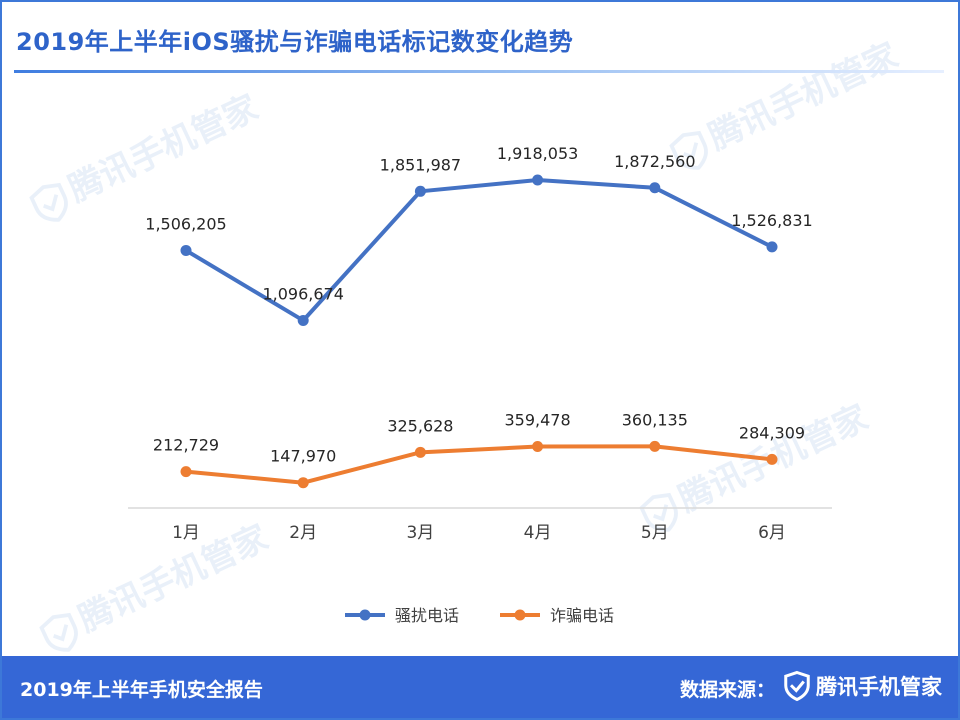  What do you see at coordinates (654, 161) in the screenshot?
I see `data-label: 1,872,560` at bounding box center [654, 161].